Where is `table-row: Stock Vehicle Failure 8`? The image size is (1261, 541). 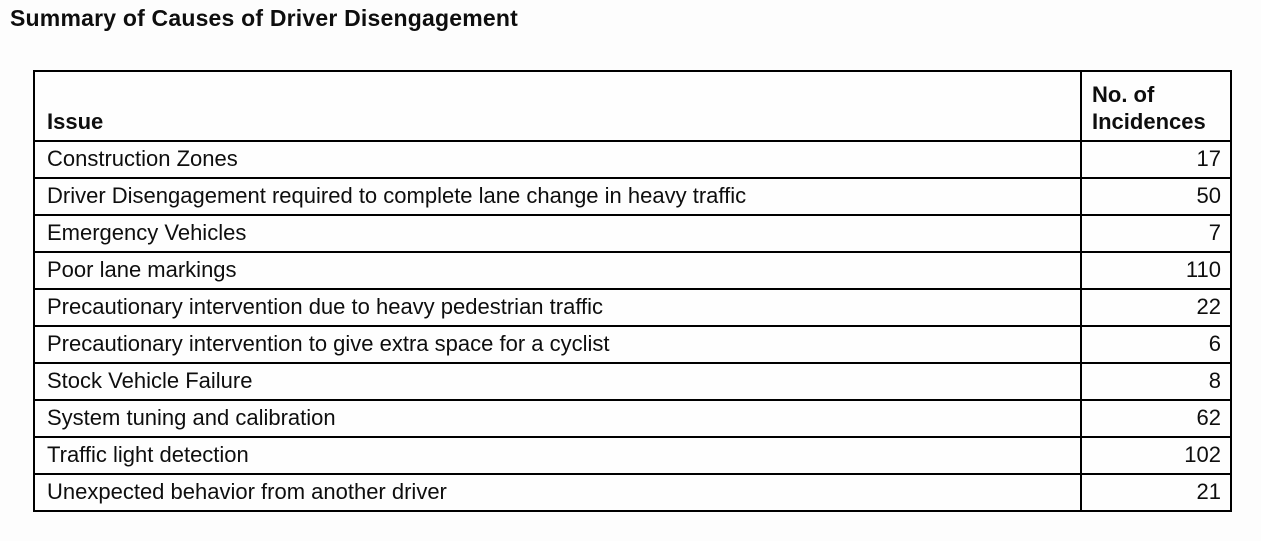
table-row: Stock Vehicle Failure 8 is located at coordinates (632, 381).